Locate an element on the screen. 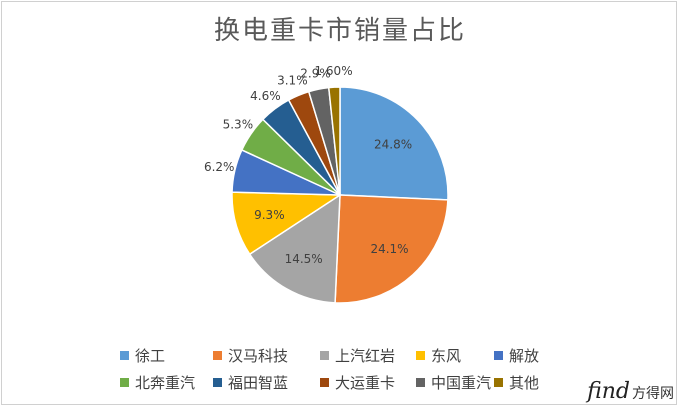 The width and height of the screenshot is (680, 408). legend-label: 徐工 is located at coordinates (150, 356).